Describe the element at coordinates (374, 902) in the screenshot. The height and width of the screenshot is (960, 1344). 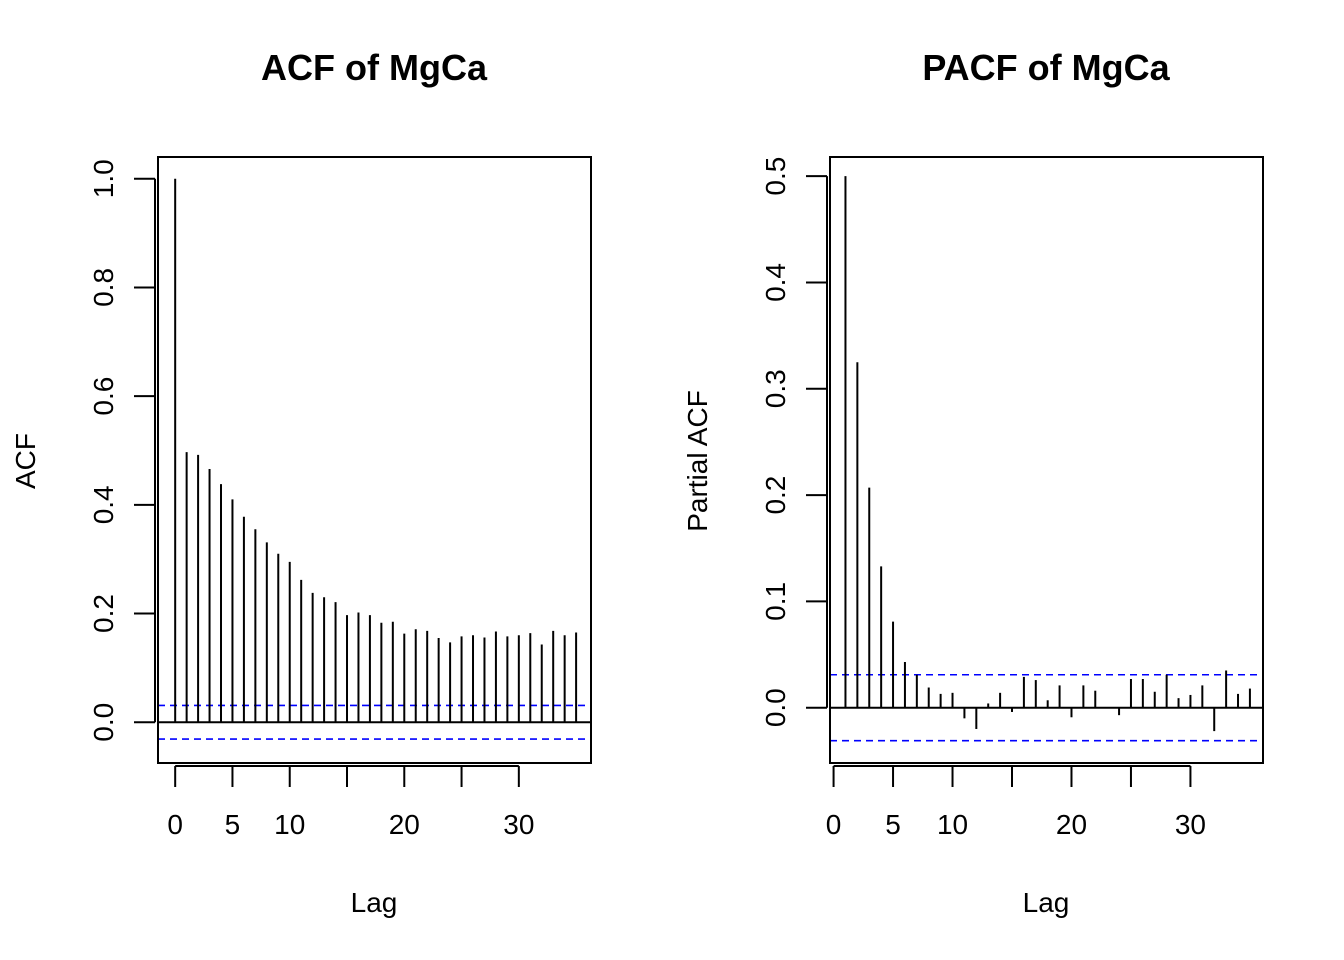
I see `acf-x-axis-label: Lag` at that location.